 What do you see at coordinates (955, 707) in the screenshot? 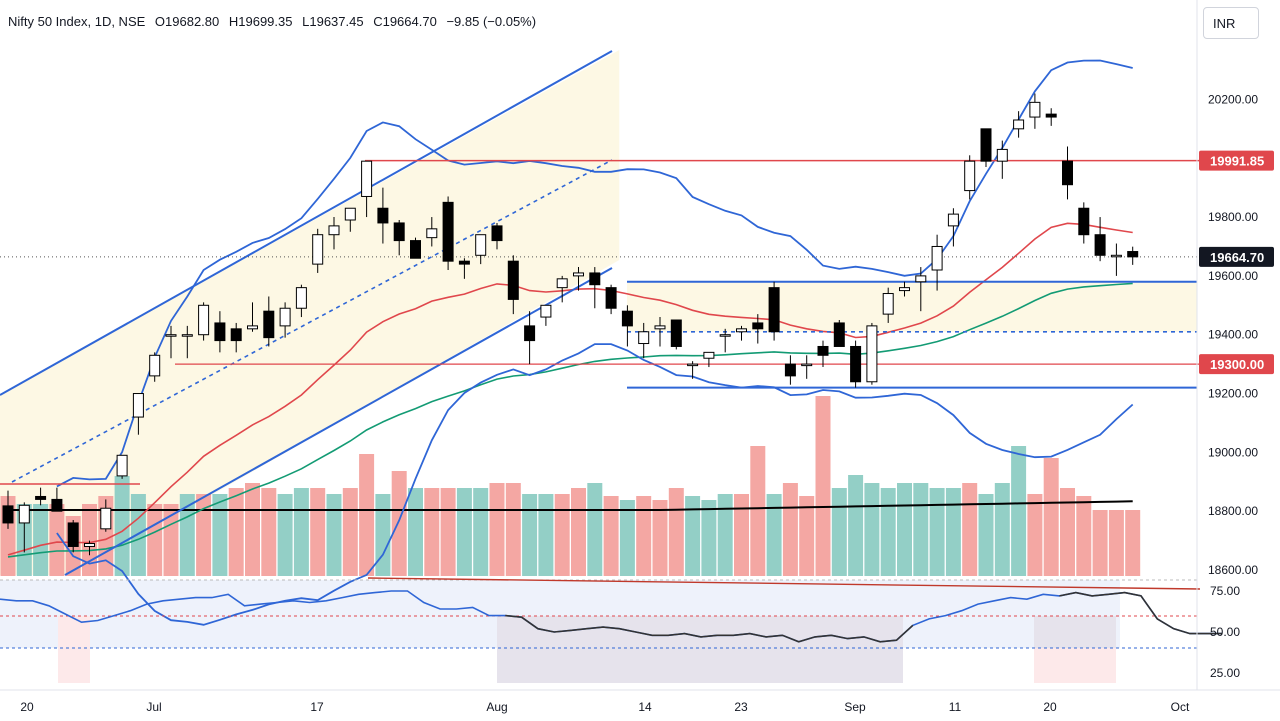
I see `time-tick-label: 11` at bounding box center [955, 707].